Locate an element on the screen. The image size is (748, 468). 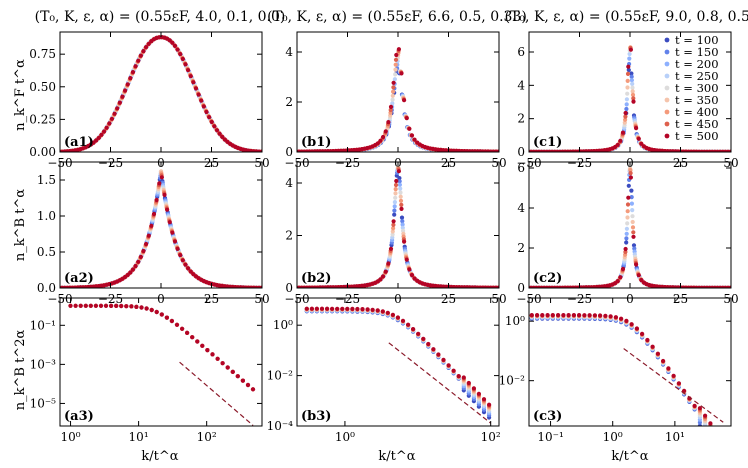
y-tick-label: 6 is located at coordinates (521, 168).